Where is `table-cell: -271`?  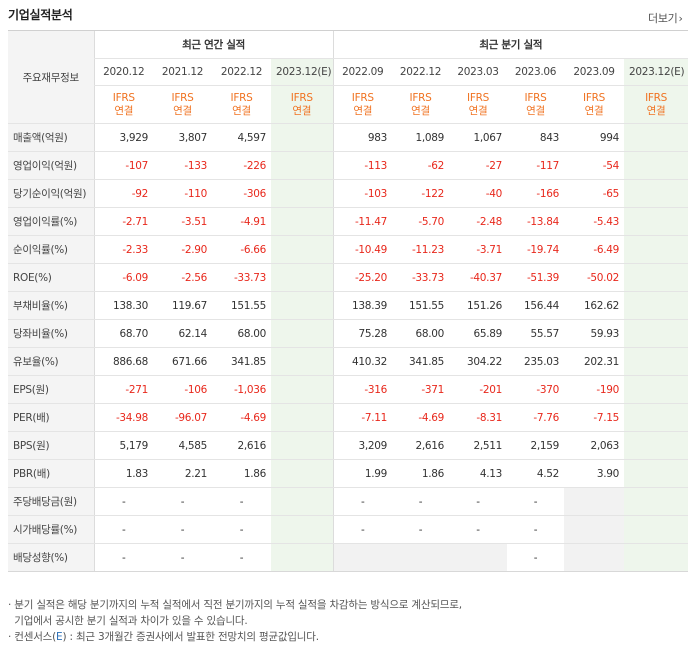
table-cell: -271 is located at coordinates (123, 389).